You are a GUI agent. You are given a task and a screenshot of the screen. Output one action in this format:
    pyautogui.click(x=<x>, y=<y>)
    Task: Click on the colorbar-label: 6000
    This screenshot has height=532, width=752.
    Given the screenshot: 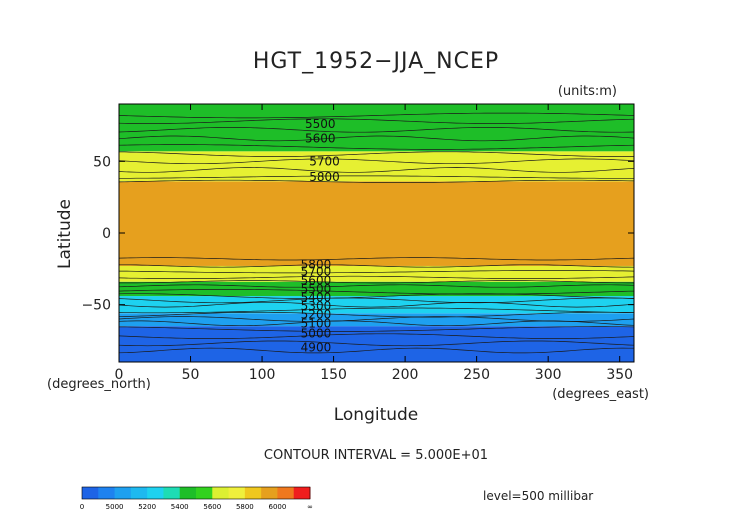 What is the action you would take?
    pyautogui.click(x=278, y=507)
    